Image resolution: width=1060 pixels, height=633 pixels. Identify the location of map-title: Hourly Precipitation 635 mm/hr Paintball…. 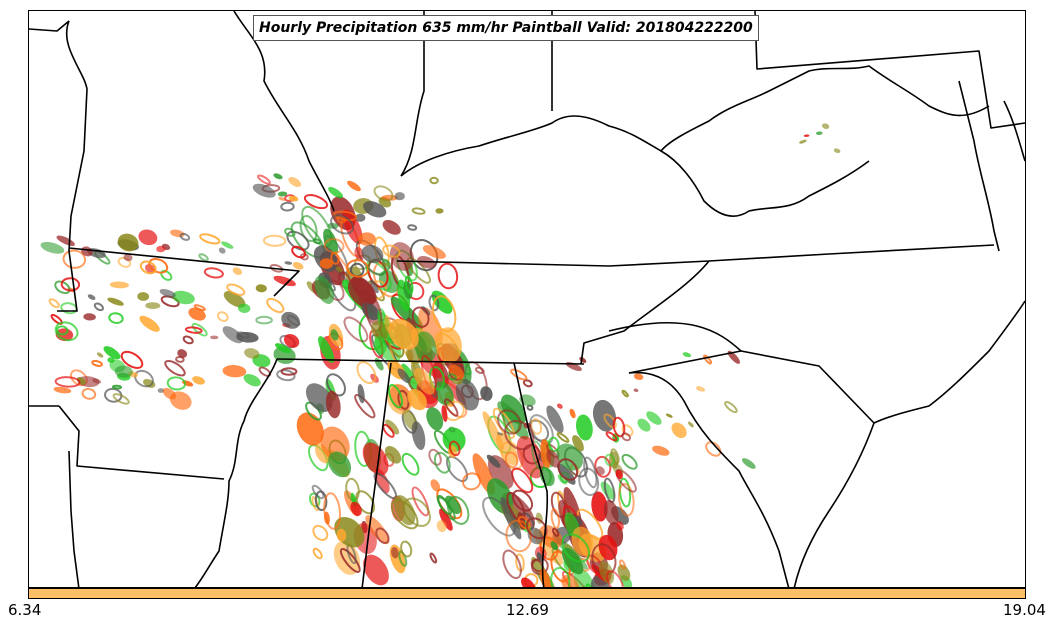
(506, 28).